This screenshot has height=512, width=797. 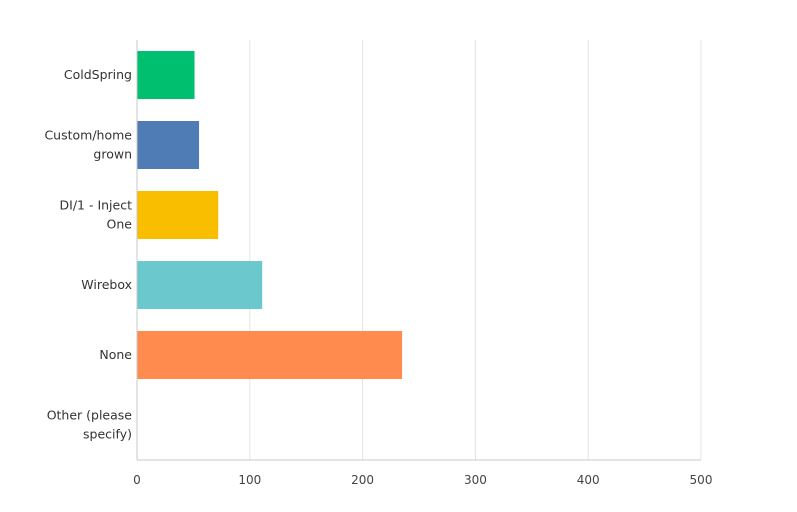 What do you see at coordinates (701, 480) in the screenshot?
I see `x-tick-label: 500` at bounding box center [701, 480].